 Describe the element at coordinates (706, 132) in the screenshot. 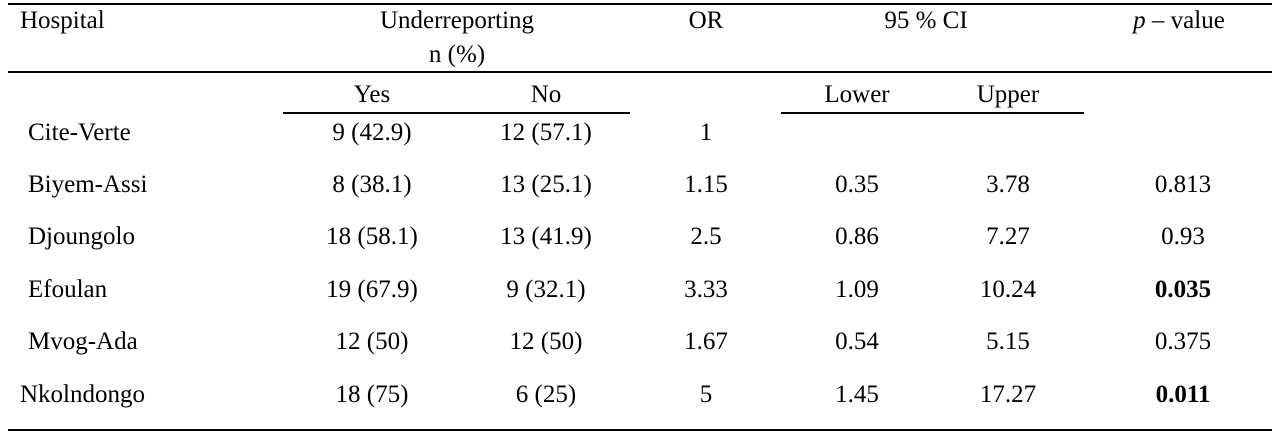

I see `row-or: 1` at that location.